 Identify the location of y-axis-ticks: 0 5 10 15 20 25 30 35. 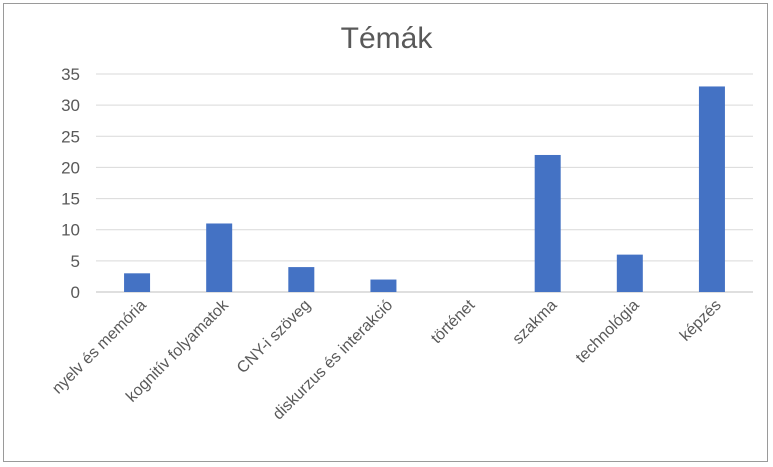
(70, 183).